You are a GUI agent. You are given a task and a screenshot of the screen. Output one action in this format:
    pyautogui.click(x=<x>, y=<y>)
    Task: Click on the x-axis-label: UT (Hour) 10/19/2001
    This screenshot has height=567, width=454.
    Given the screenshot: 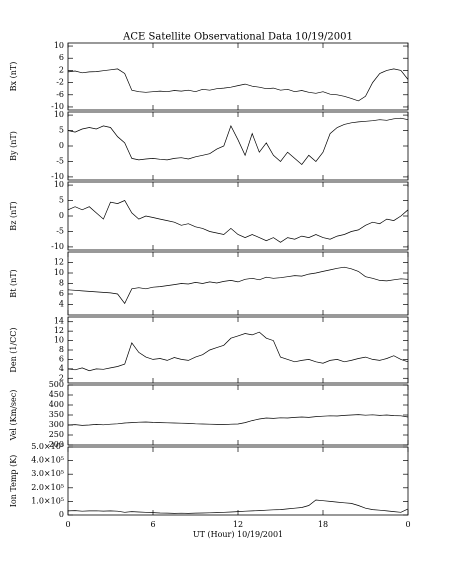 What is the action you would take?
    pyautogui.click(x=238, y=534)
    